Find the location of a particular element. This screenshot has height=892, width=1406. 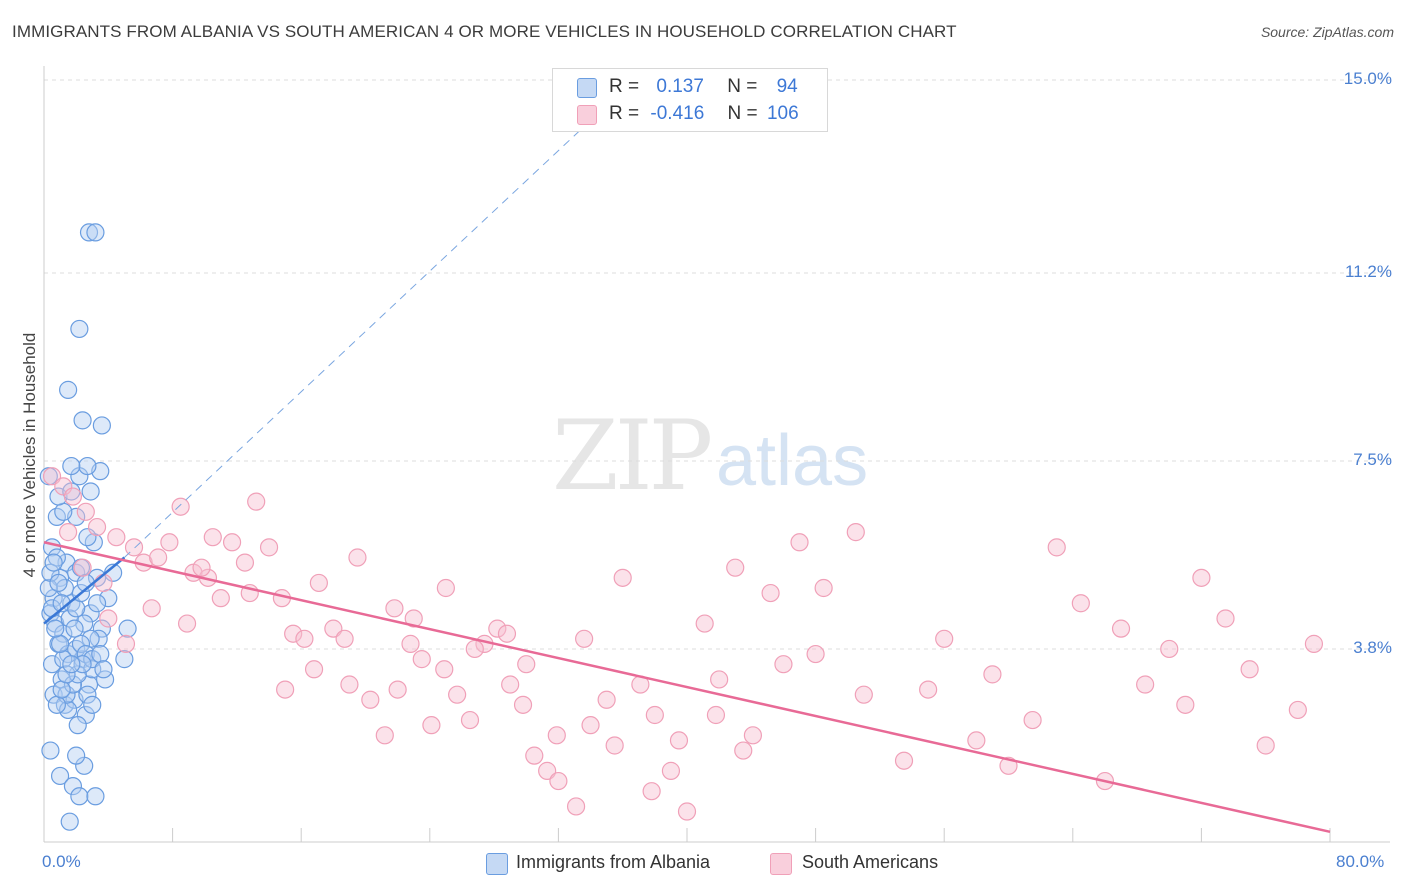

albania-trend-line is located at coordinates (84, 590).